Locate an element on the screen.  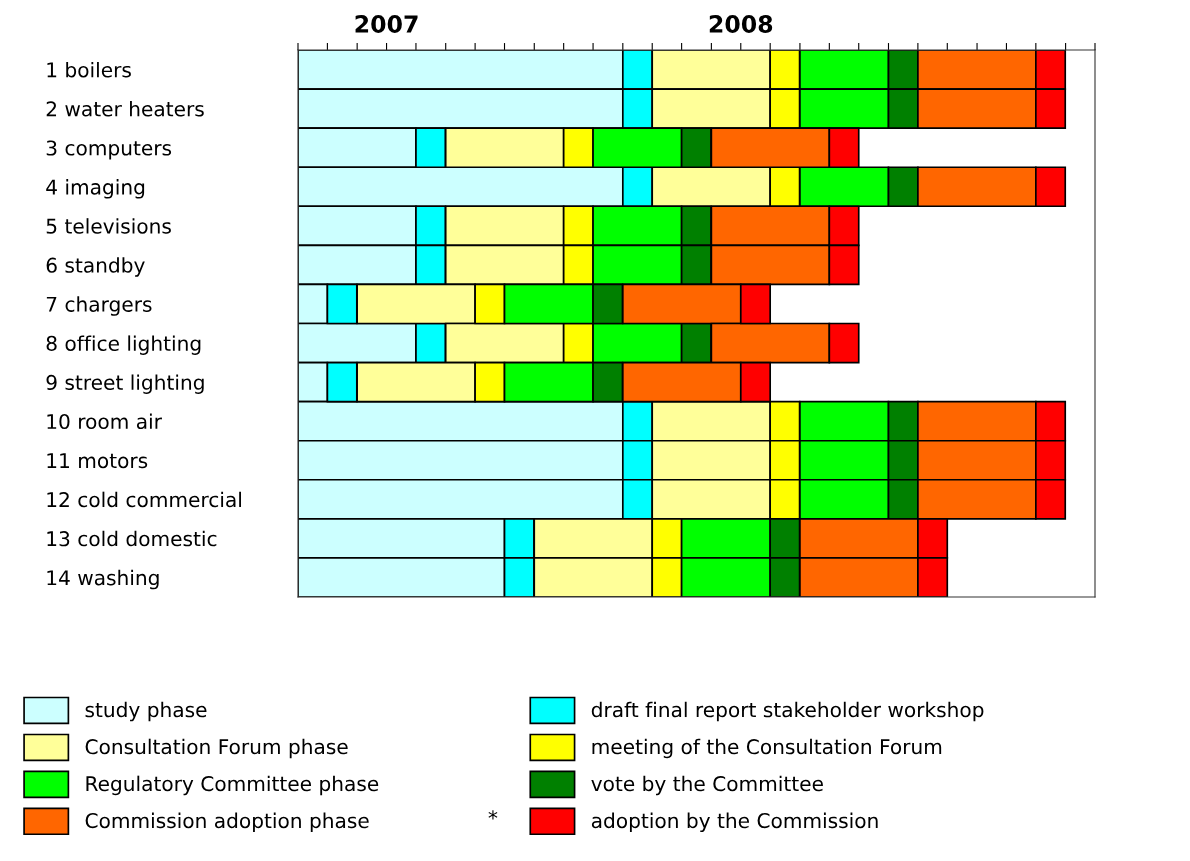
legend-label: Regulatory Committee phase is located at coordinates (232, 785).